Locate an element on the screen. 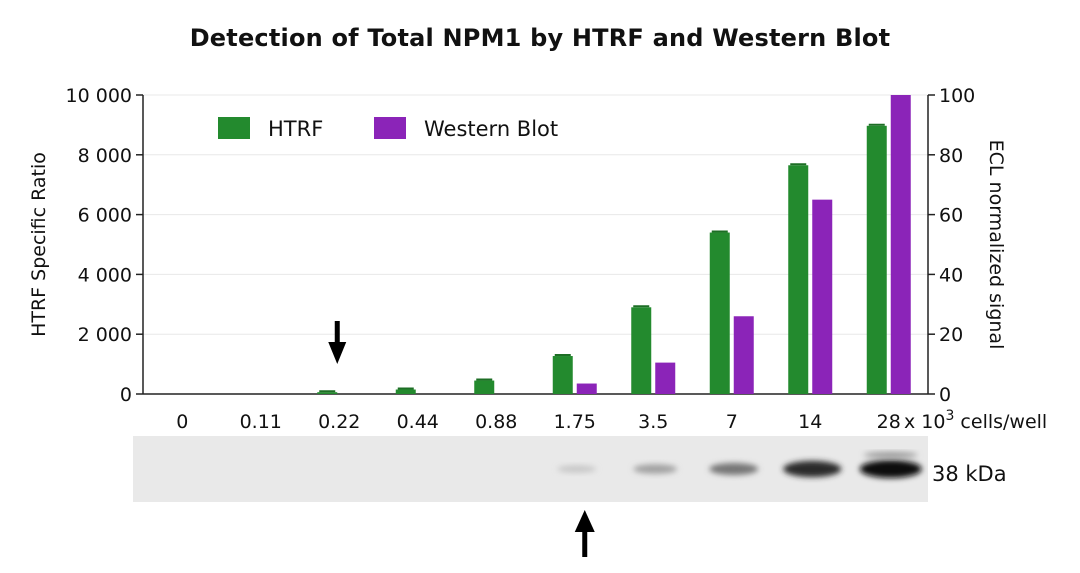  x-unit-label: x 103 cells/well is located at coordinates (975, 420).